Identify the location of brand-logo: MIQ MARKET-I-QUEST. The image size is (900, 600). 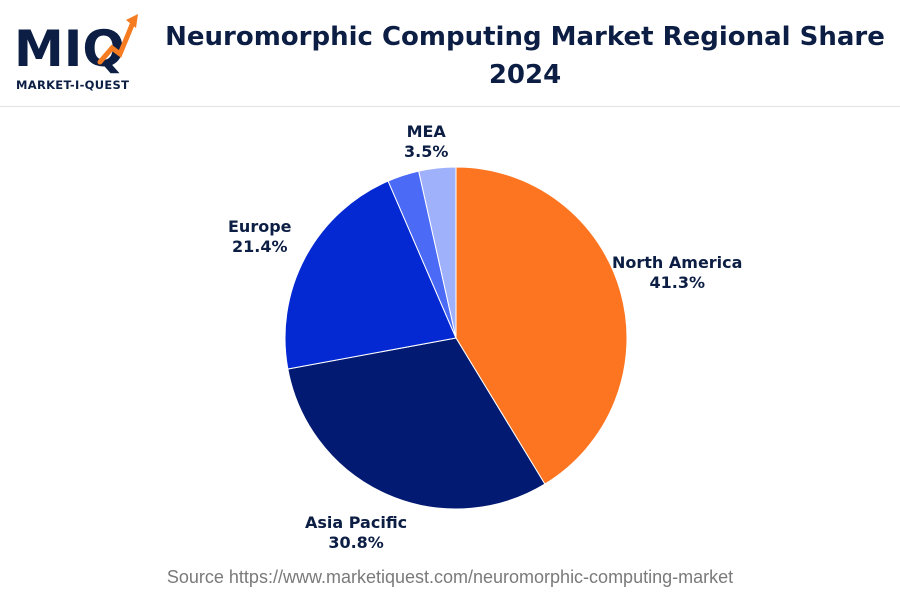
(82, 52).